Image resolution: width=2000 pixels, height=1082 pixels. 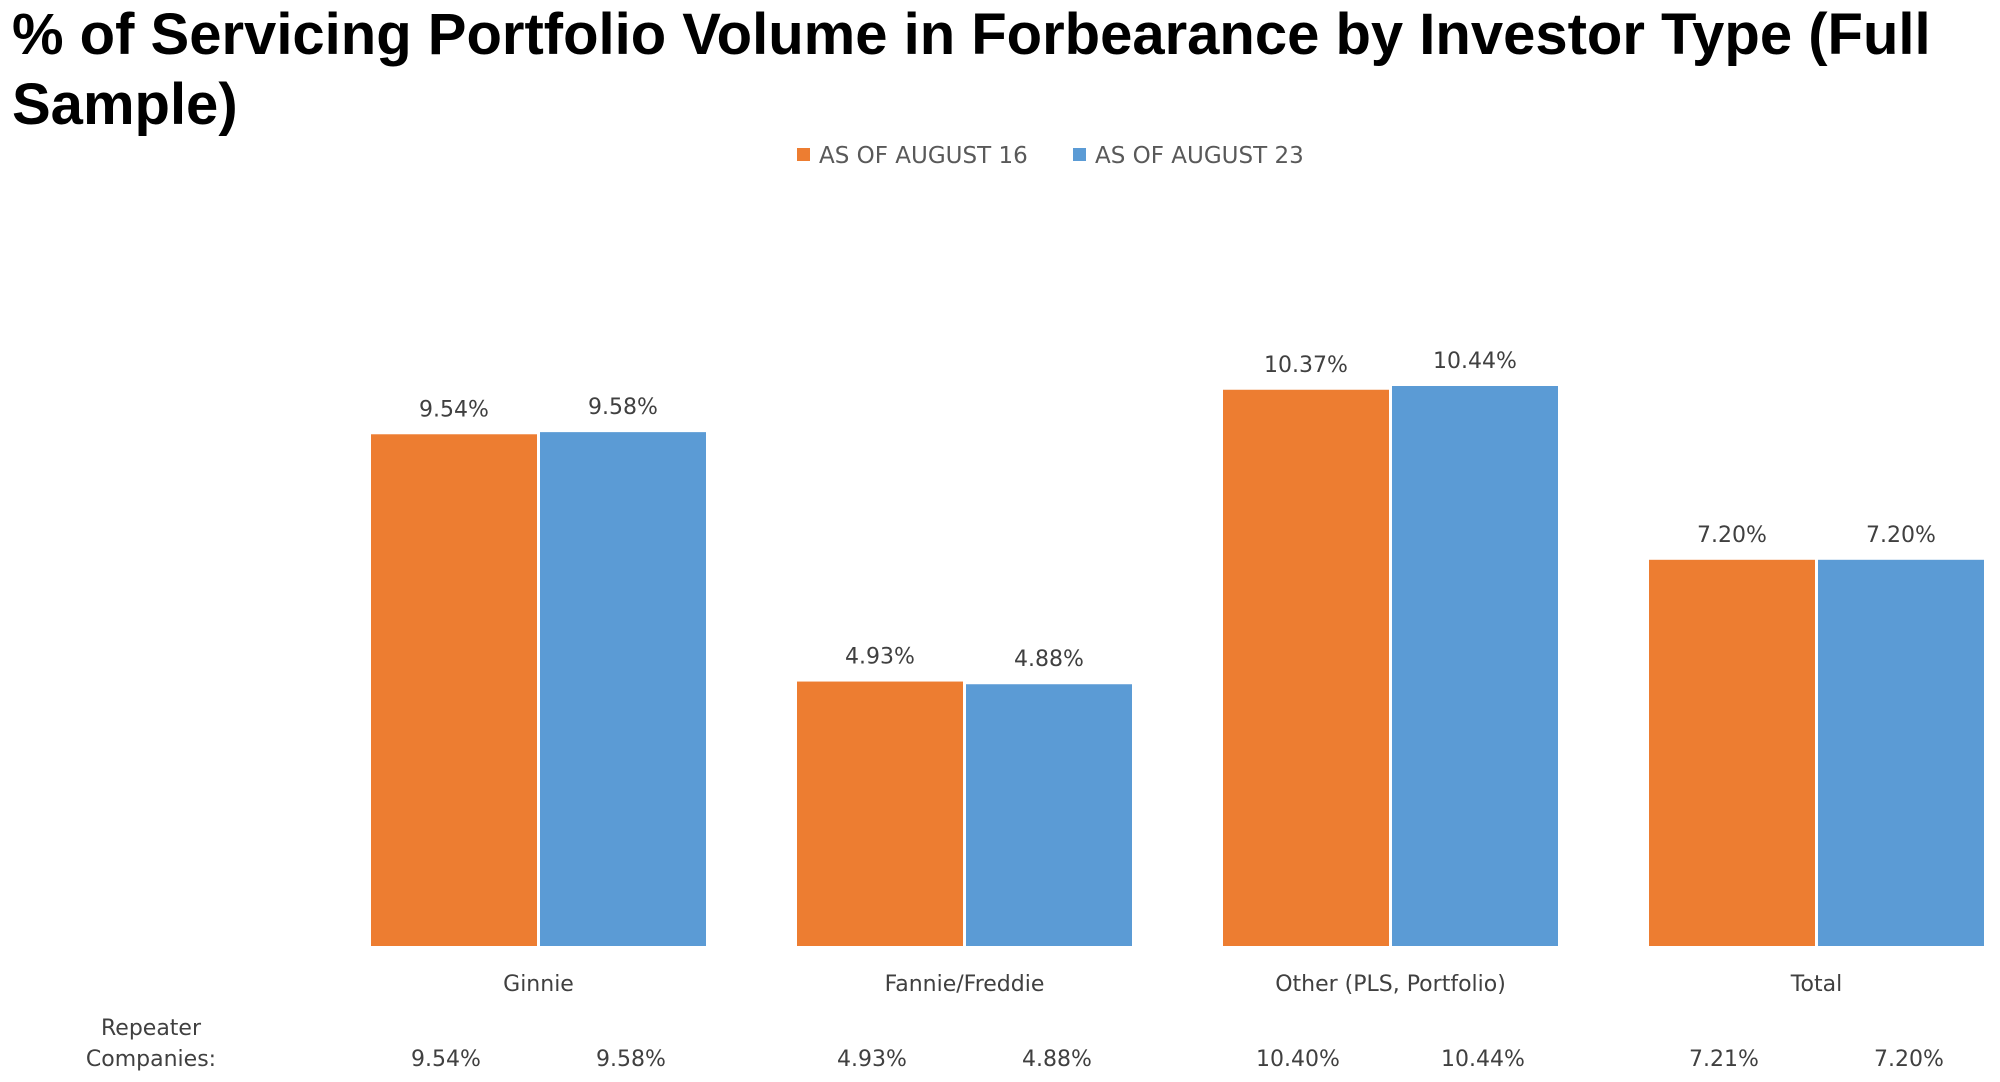 I want to click on category-label-3: Other (PLS, Portfolio), so click(x=1390, y=984).